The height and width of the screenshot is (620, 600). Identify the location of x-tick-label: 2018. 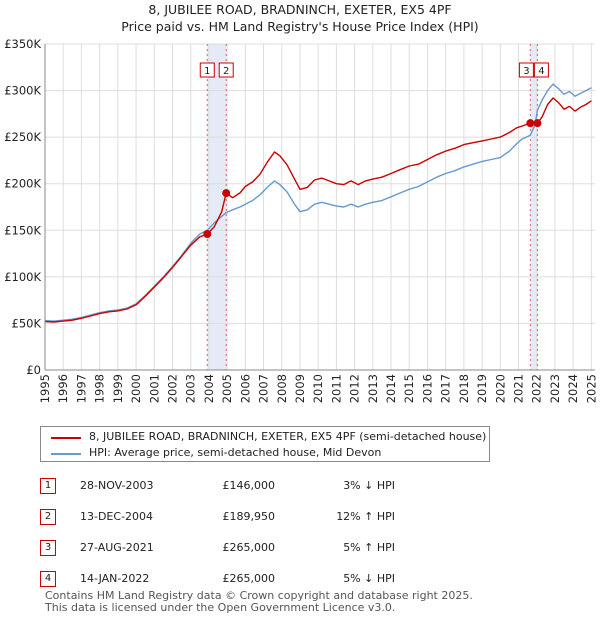
(464, 388).